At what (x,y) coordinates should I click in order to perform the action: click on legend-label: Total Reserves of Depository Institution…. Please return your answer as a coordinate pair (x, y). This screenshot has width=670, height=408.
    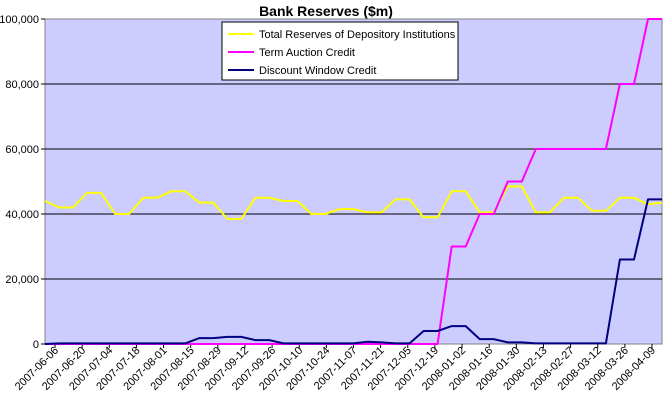
    Looking at the image, I should click on (357, 35).